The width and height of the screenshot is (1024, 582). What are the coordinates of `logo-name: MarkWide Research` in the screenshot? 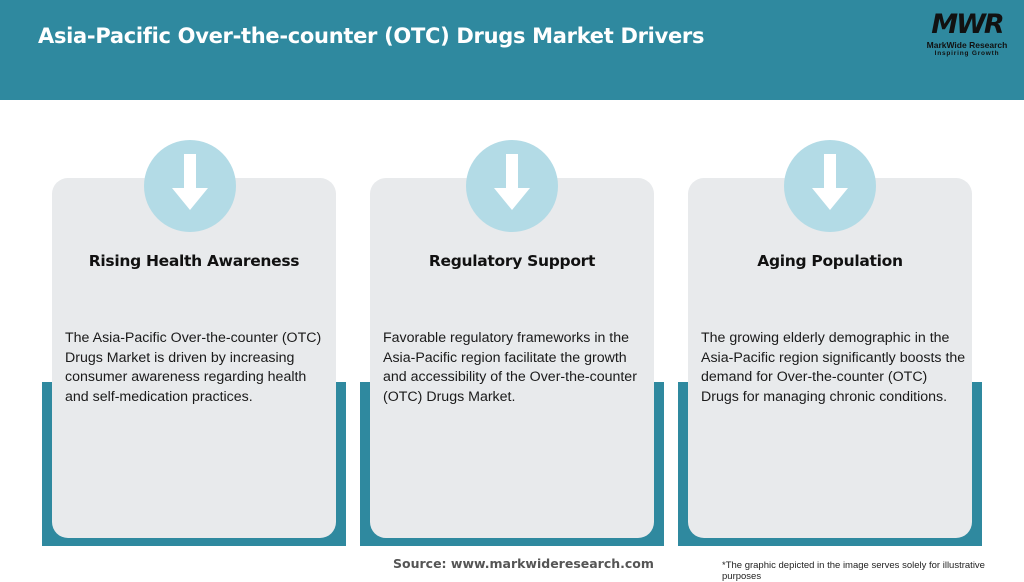 It's located at (967, 45).